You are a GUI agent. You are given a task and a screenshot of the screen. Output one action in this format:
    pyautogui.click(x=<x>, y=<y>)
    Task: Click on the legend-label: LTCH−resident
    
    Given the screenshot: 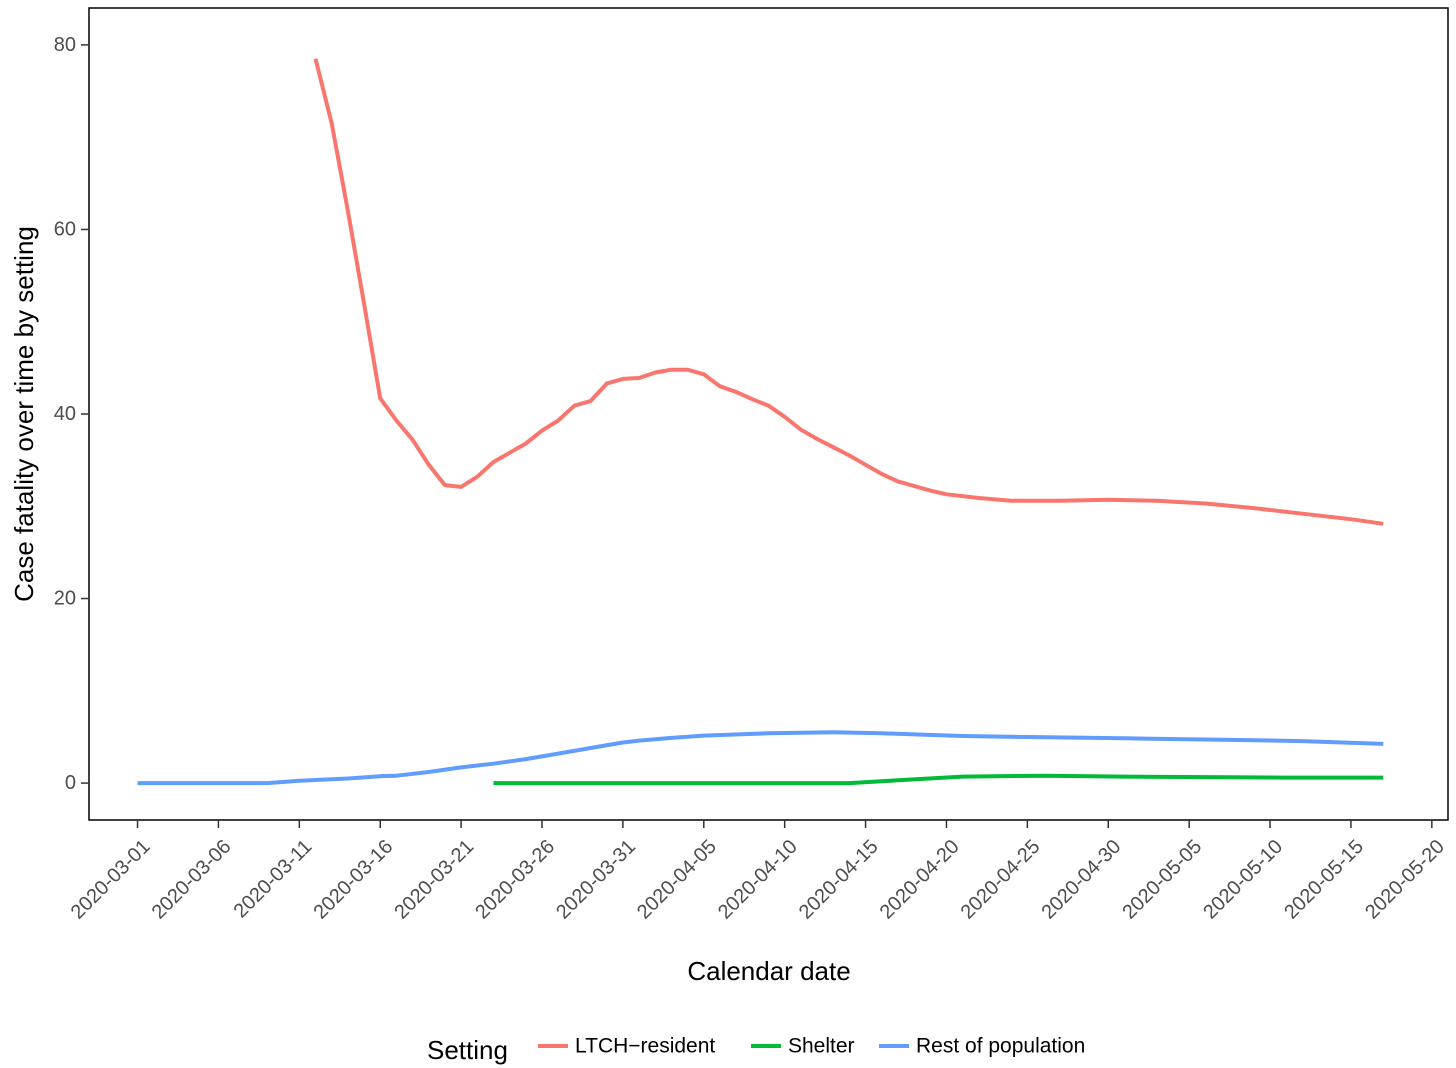 What is the action you would take?
    pyautogui.click(x=645, y=1046)
    